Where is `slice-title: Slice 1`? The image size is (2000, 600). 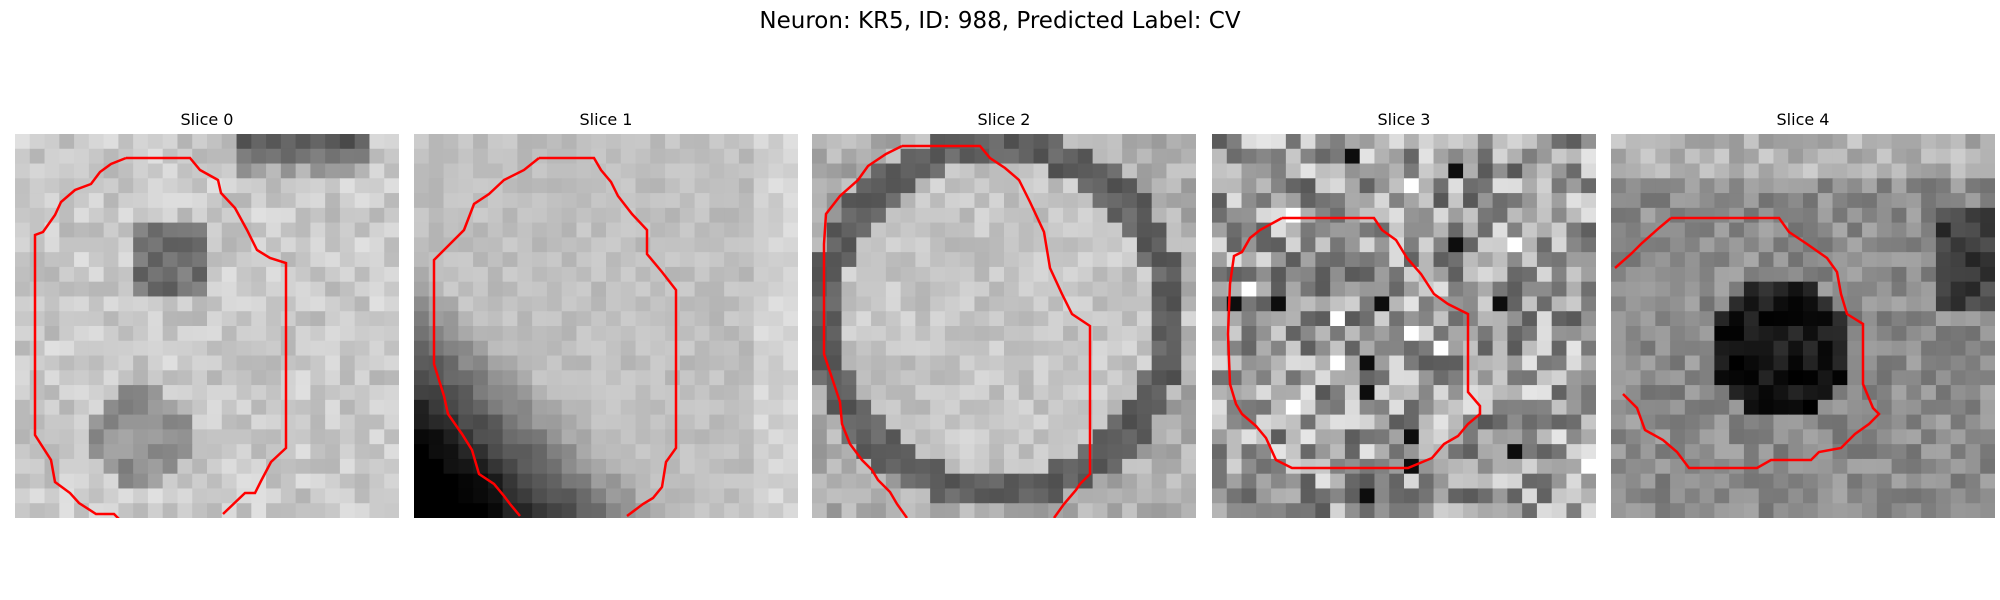 slice-title: Slice 1 is located at coordinates (606, 119).